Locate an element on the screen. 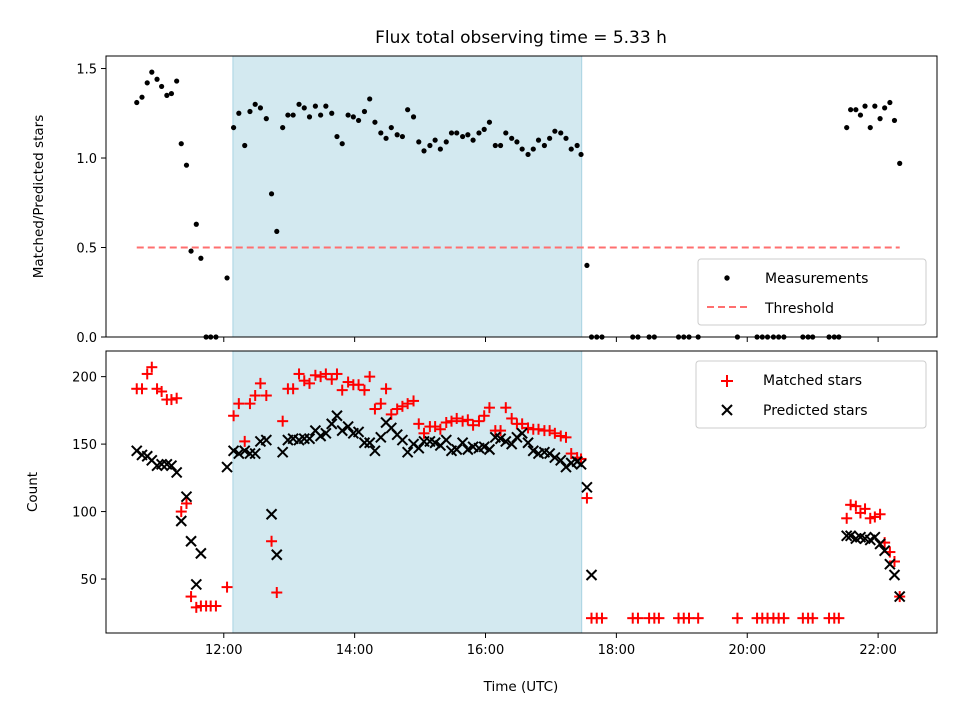 This screenshot has height=720, width=960. bottom-x-tick-label: 16:00 is located at coordinates (485, 650).